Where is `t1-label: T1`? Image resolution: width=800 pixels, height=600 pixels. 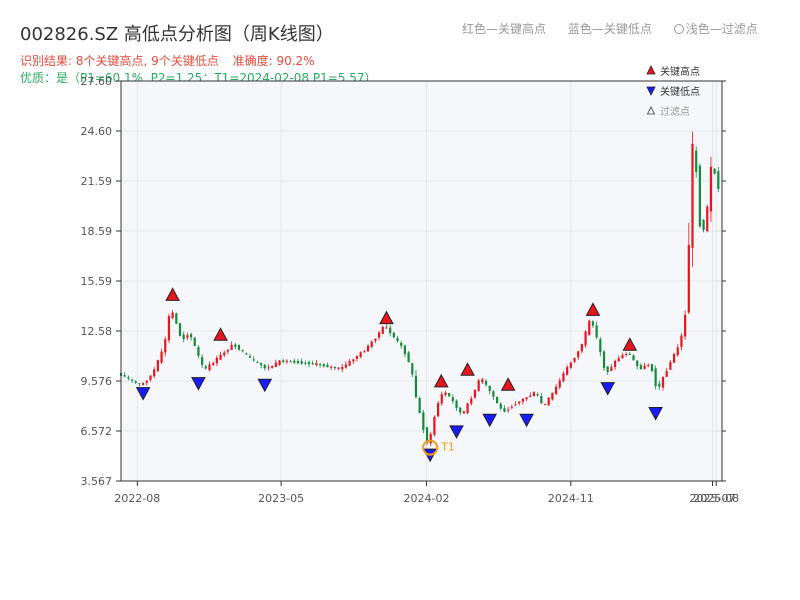
t1-label: T1 is located at coordinates (447, 447).